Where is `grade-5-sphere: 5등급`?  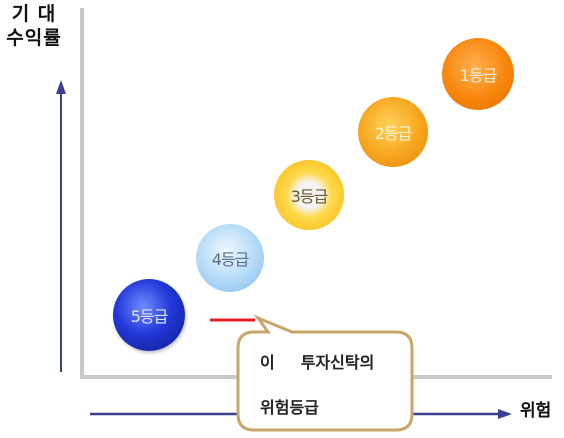
grade-5-sphere: 5등급 is located at coordinates (149, 315).